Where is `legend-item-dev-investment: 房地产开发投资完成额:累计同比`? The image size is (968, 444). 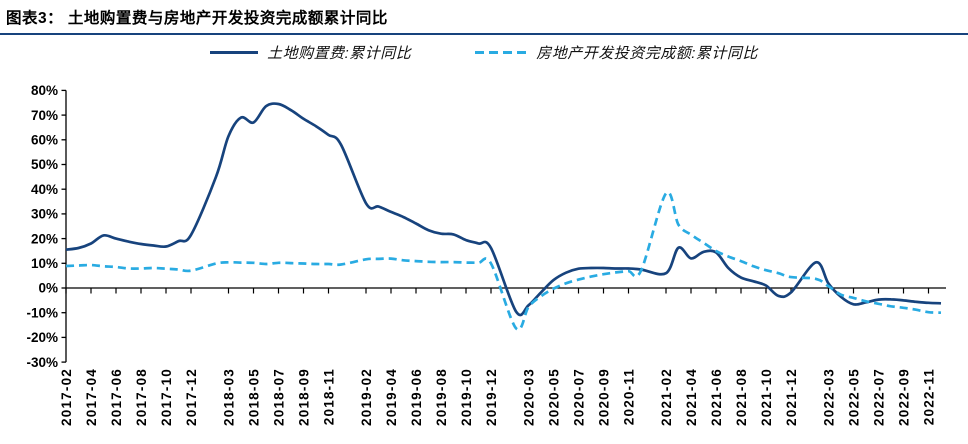 legend-item-dev-investment: 房地产开发投资完成额:累计同比 is located at coordinates (616, 52).